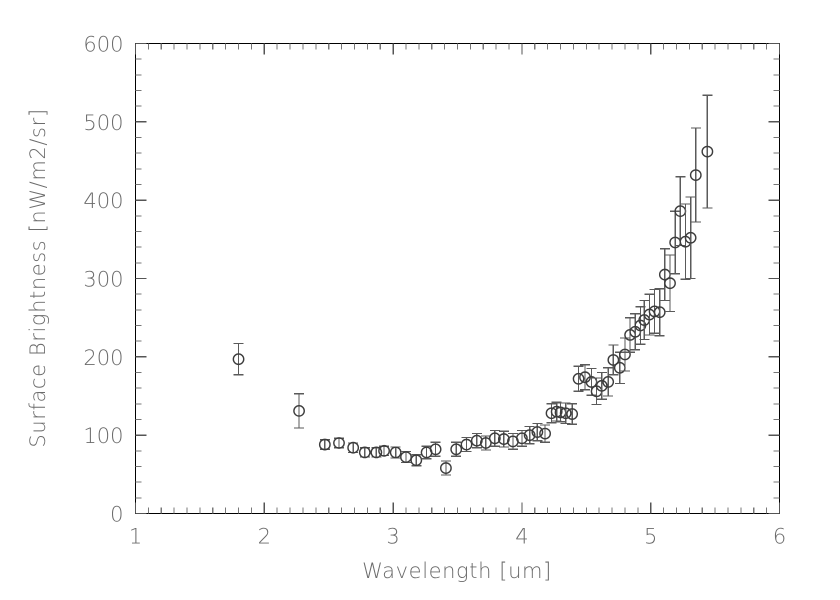 This screenshot has width=840, height=600. What do you see at coordinates (103, 358) in the screenshot?
I see `y-tick-label: 200` at bounding box center [103, 358].